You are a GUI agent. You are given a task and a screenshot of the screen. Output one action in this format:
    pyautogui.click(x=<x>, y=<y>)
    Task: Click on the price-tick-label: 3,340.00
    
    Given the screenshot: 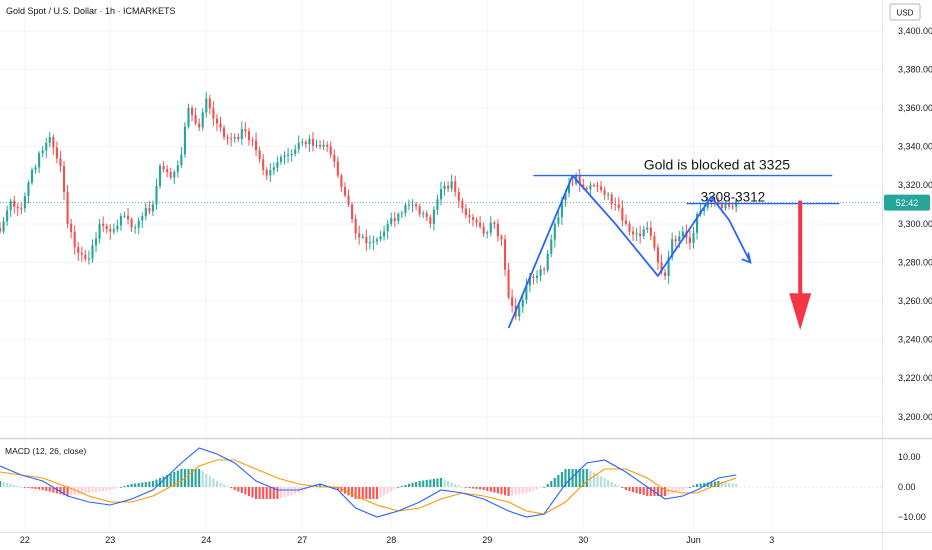 What is the action you would take?
    pyautogui.click(x=915, y=147)
    